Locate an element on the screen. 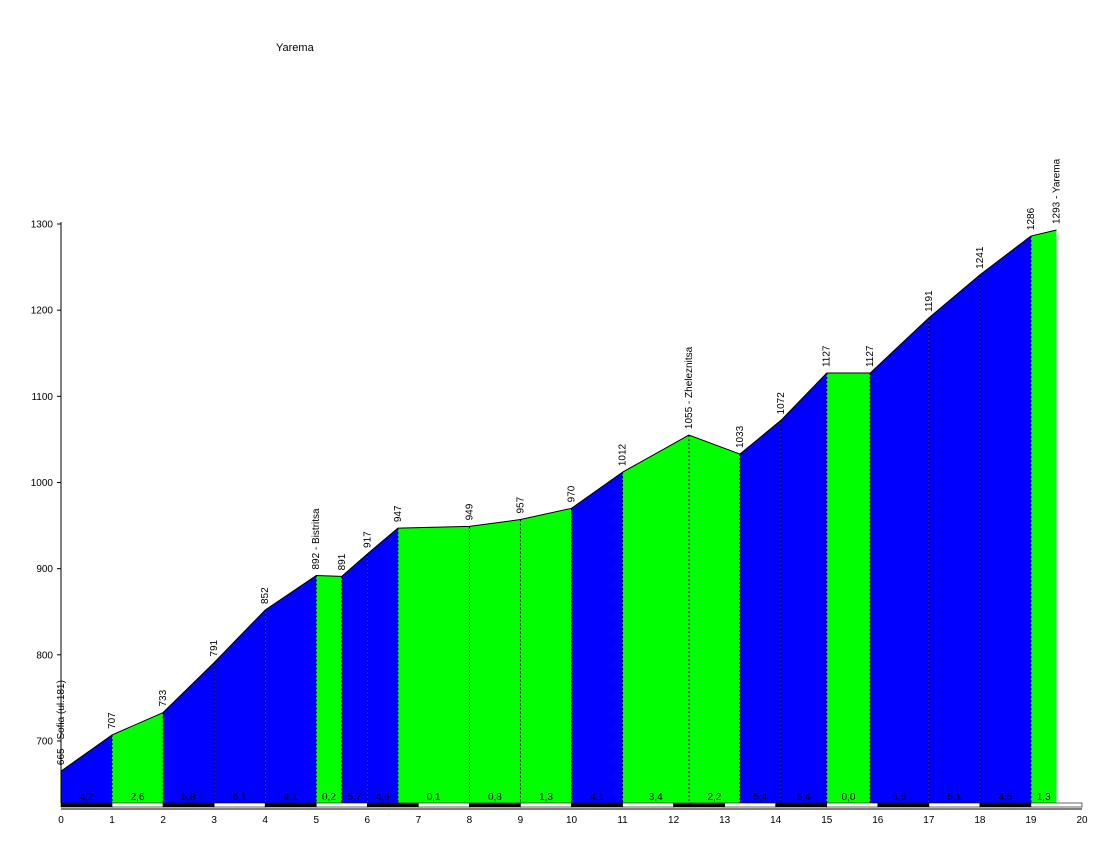  segment-gradient-label: 5,7 is located at coordinates (355, 797).